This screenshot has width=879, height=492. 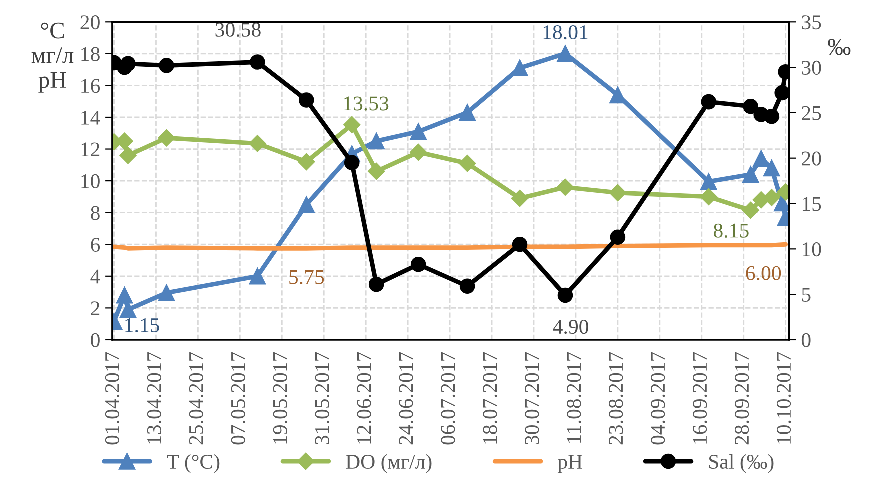 What do you see at coordinates (741, 464) in the screenshot?
I see `legend-label: Sal (‰)` at bounding box center [741, 464].